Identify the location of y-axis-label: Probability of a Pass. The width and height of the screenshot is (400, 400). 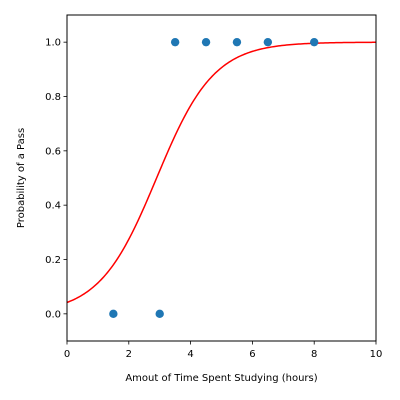
(21, 178).